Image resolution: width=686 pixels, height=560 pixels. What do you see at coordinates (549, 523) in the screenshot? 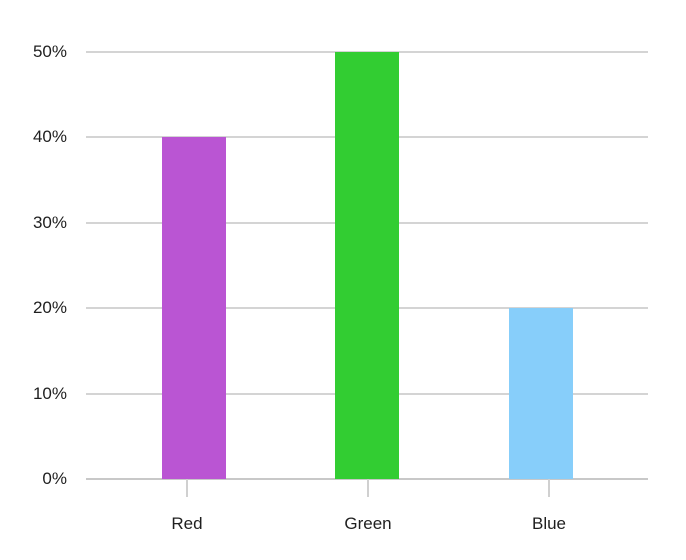
I see `x-axis-category-label: Blue` at bounding box center [549, 523].